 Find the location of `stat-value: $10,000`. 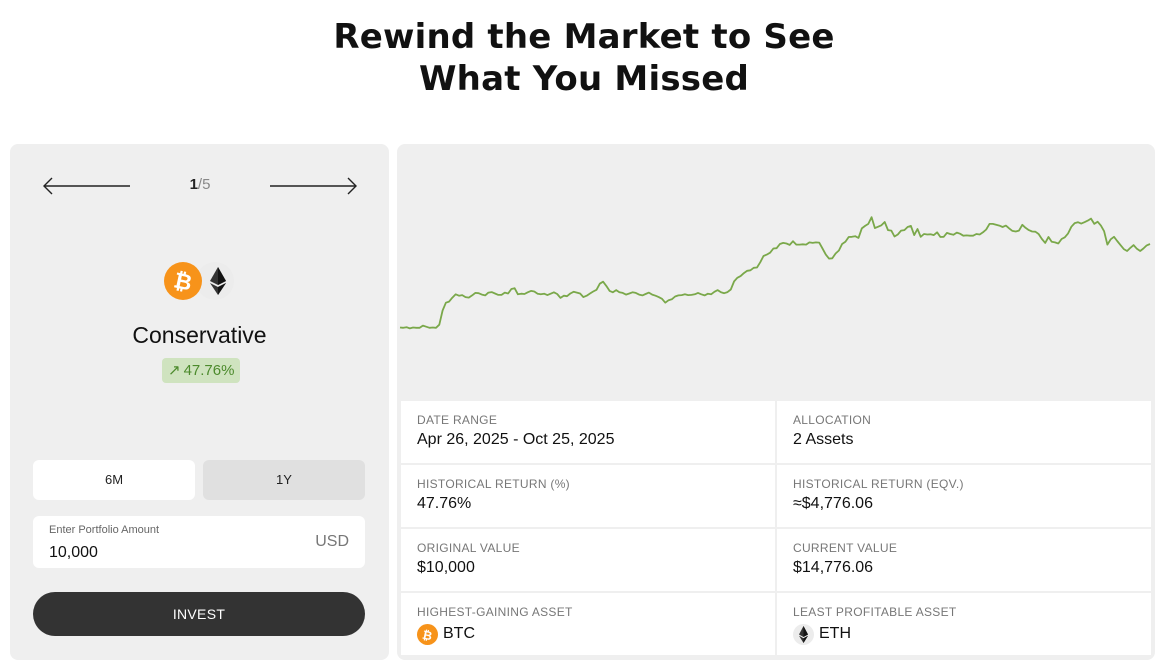

stat-value: $10,000 is located at coordinates (446, 567).